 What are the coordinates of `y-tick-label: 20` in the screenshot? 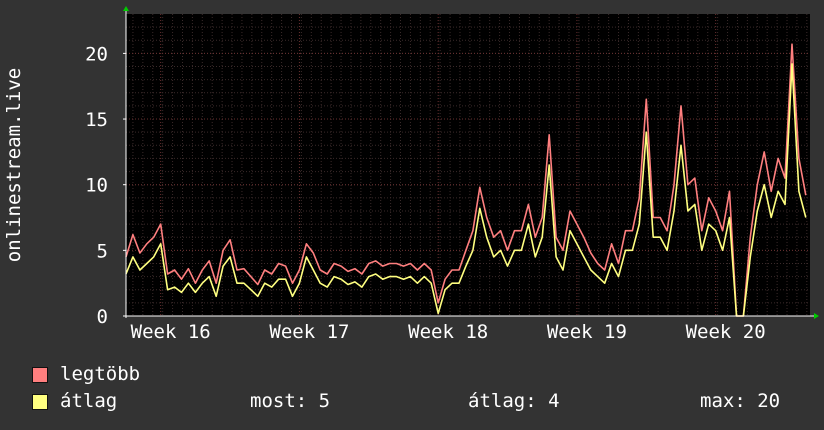 It's located at (96, 54).